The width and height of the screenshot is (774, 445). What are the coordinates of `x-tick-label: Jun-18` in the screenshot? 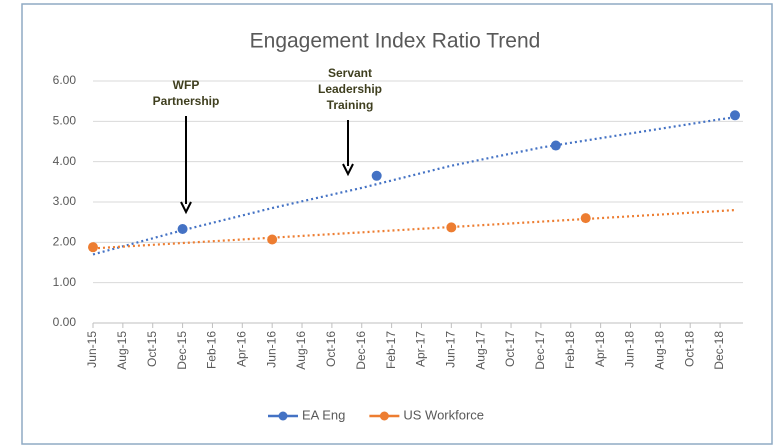 It's located at (630, 349).